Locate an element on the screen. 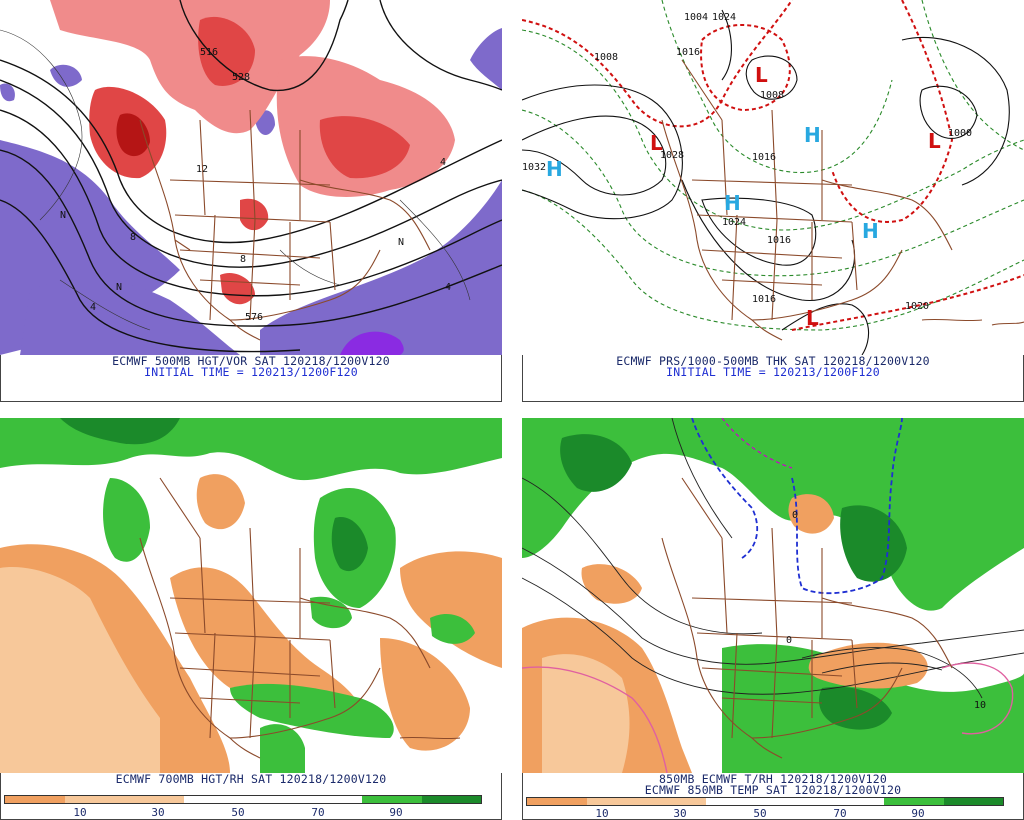 Image resolution: width=1024 pixels, height=820 pixels. vort-init-time: INITIAL TIME = 120213/1200F120 is located at coordinates (251, 372).